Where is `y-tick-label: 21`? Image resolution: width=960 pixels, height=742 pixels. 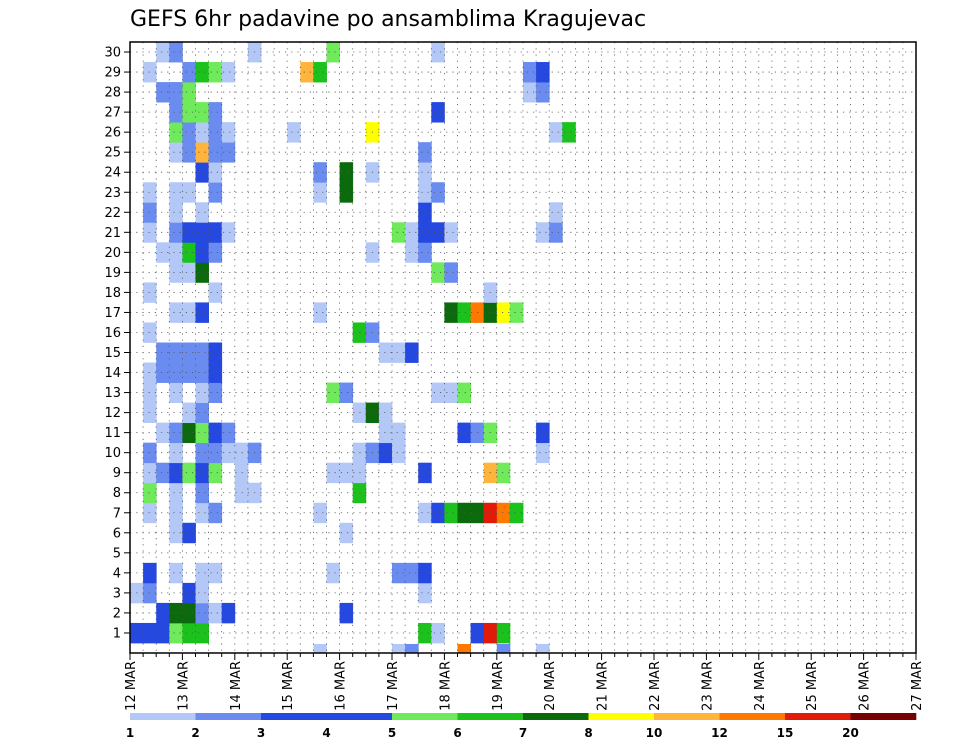 y-tick-label: 21 is located at coordinates (112, 233).